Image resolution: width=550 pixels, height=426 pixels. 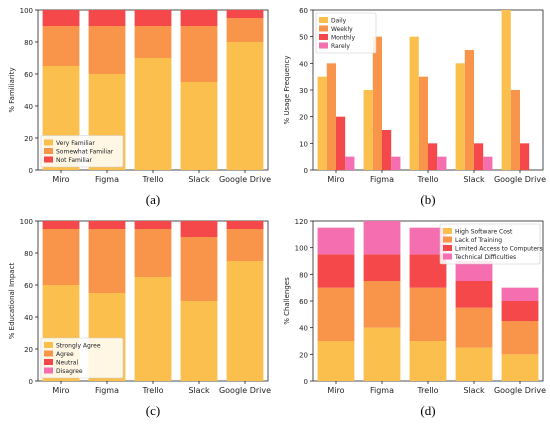 What do you see at coordinates (485, 257) in the screenshot?
I see `legend-label: Technical Difficulties` at bounding box center [485, 257].